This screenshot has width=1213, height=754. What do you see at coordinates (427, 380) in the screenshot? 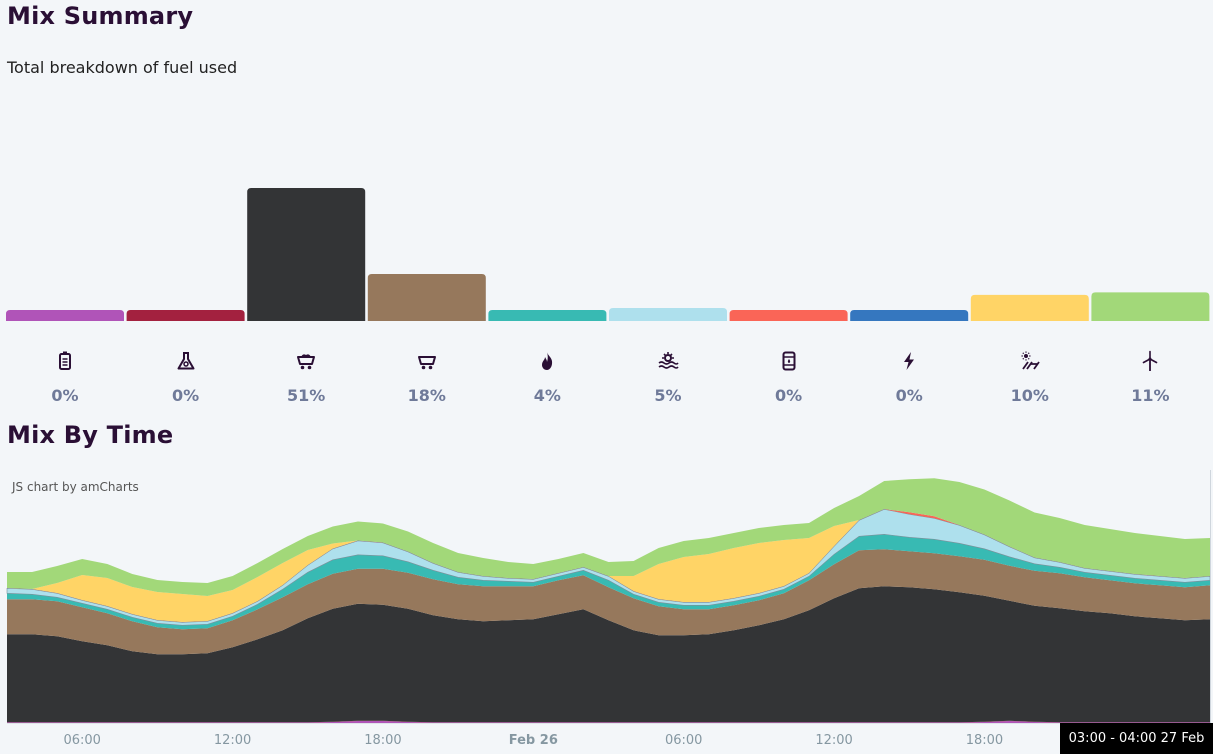
I see `fuel-legend-item: 18%` at bounding box center [427, 380].